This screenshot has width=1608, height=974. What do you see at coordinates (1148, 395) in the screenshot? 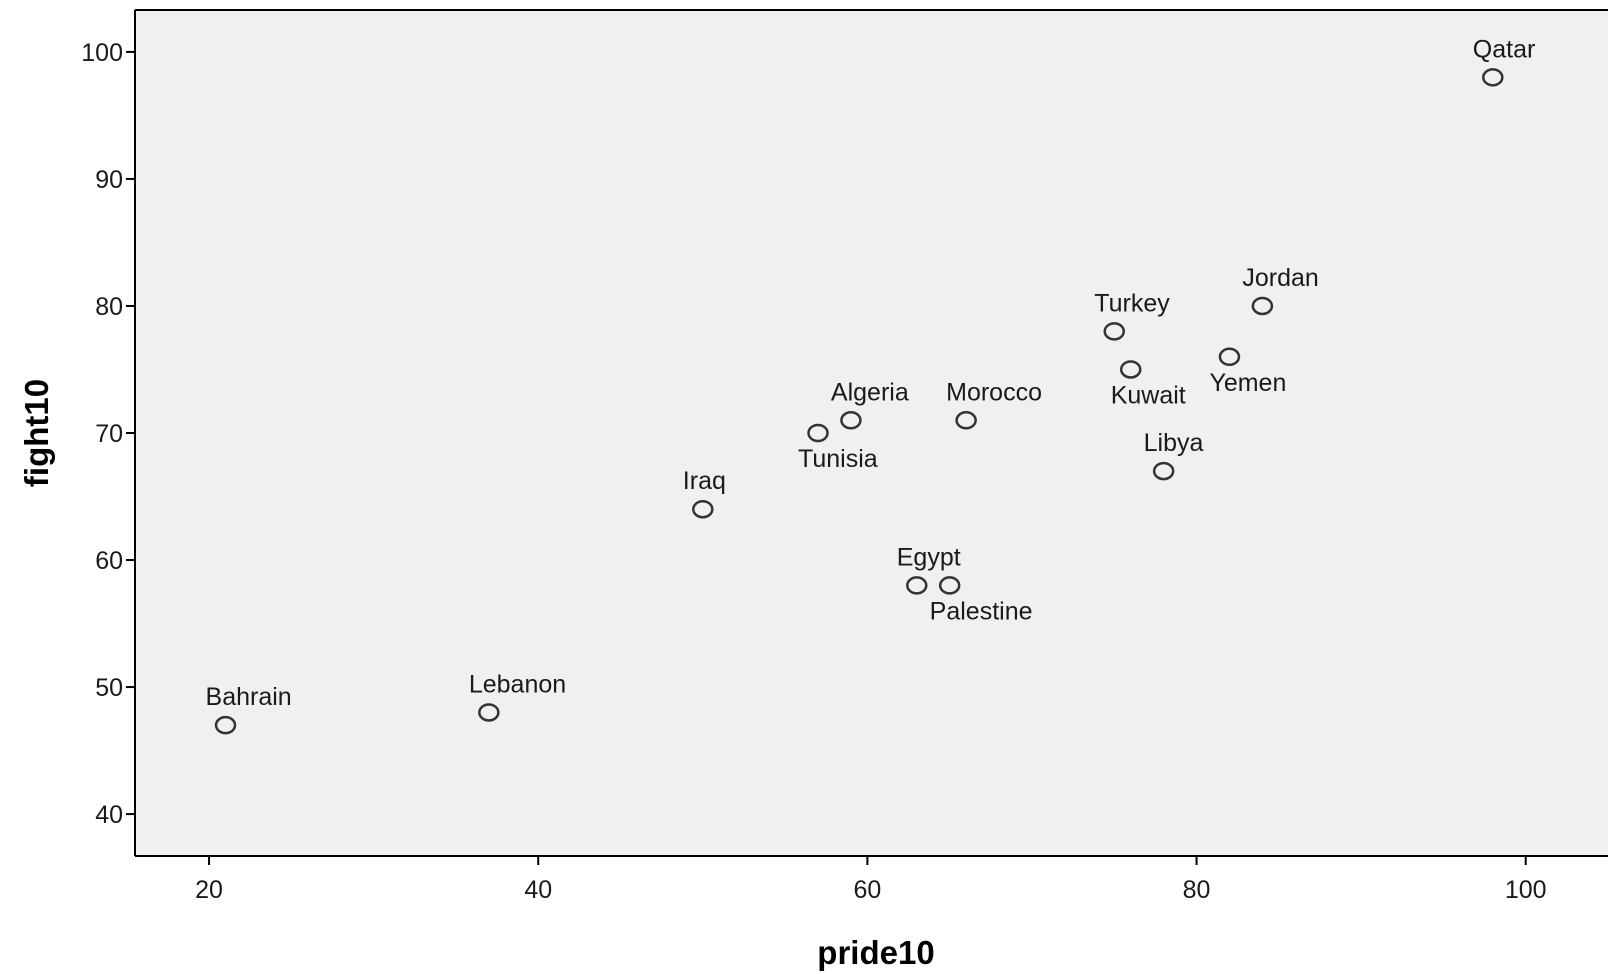
I see `point-label: Kuwait` at bounding box center [1148, 395].